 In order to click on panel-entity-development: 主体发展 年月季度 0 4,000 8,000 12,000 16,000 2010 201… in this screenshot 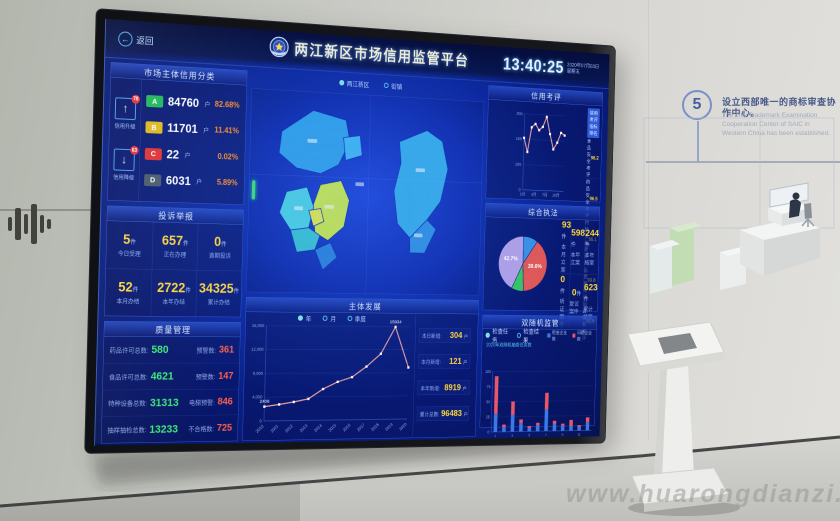, I will do `click(360, 369)`.